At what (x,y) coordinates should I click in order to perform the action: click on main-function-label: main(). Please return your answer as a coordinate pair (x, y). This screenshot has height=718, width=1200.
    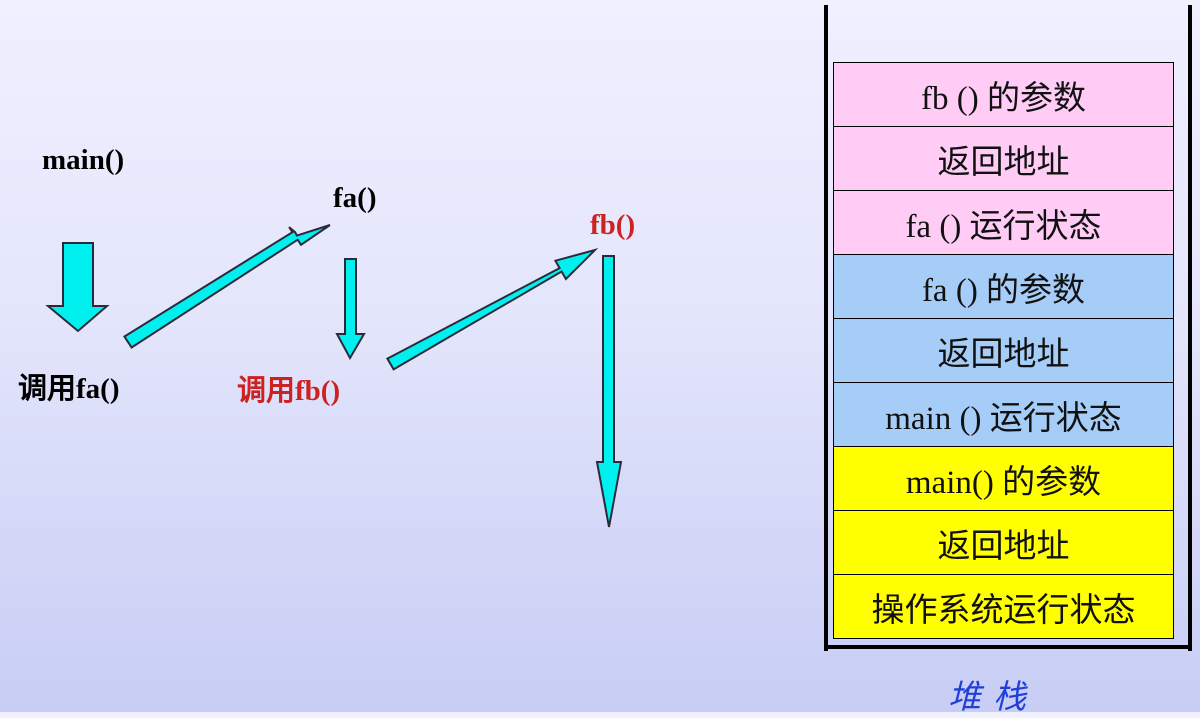
    Looking at the image, I should click on (83, 160).